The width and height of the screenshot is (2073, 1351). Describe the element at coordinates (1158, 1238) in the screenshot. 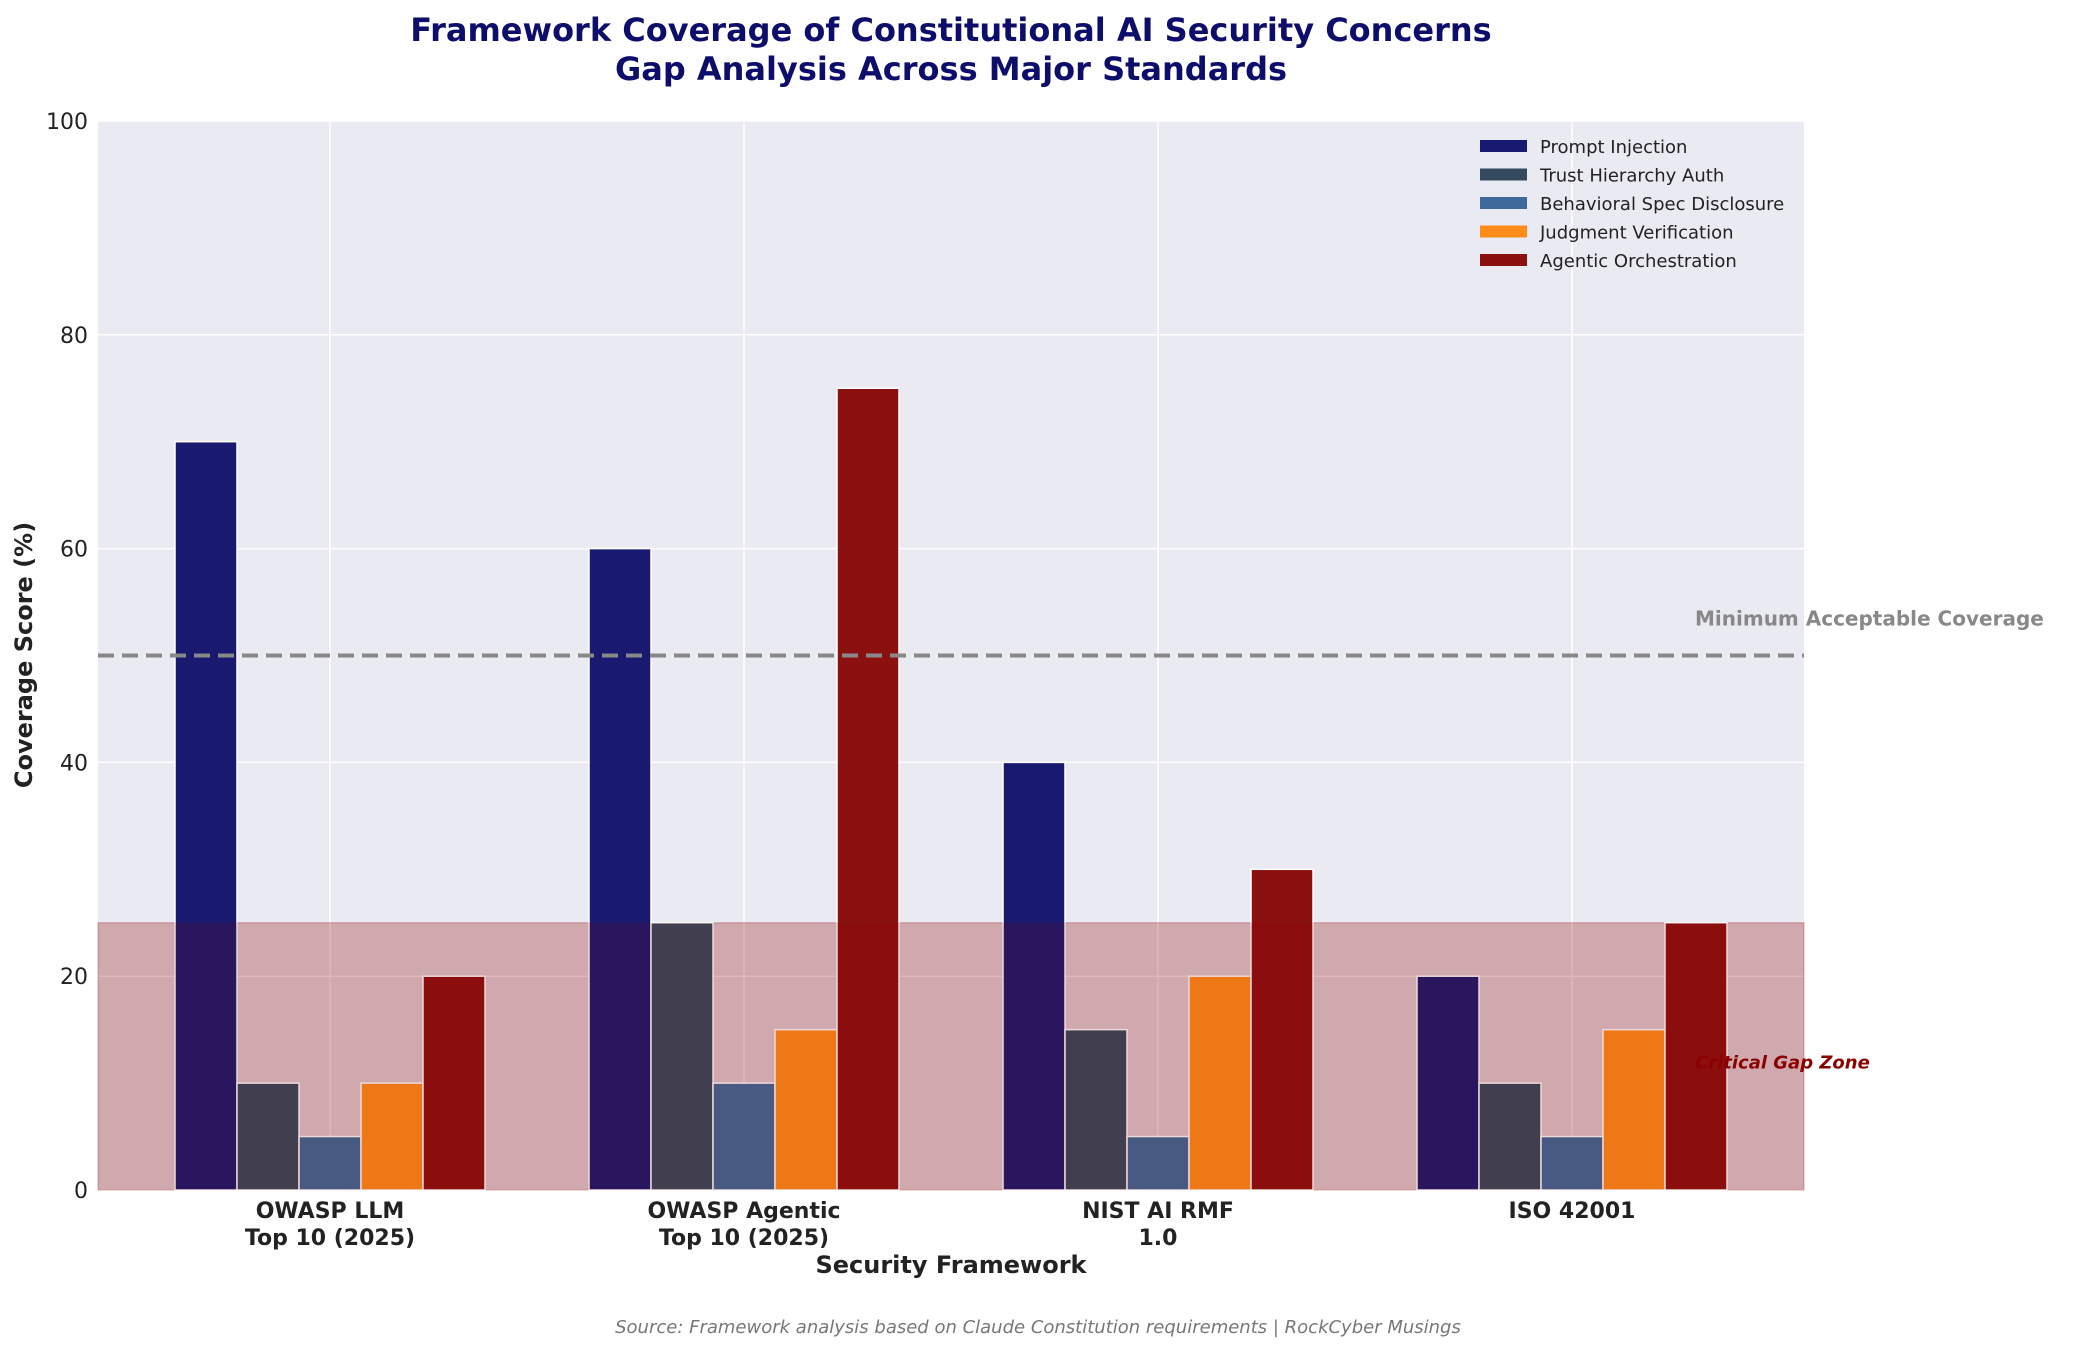

I see `category-label-2-1: 1.0` at that location.